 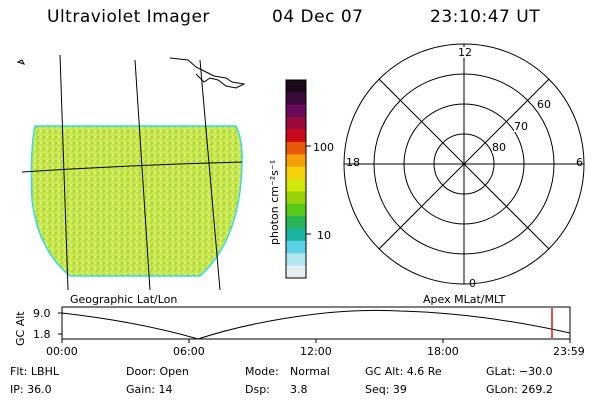 What do you see at coordinates (472, 283) in the screenshot?
I see `mlt-label-0: 0` at bounding box center [472, 283].